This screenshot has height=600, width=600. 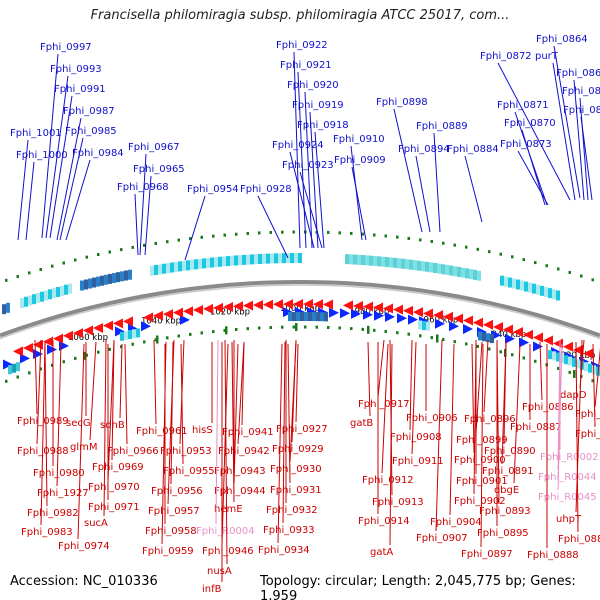 What do you see at coordinates (480, 460) in the screenshot?
I see `gene-label: Fphi_0900` at bounding box center [480, 460].